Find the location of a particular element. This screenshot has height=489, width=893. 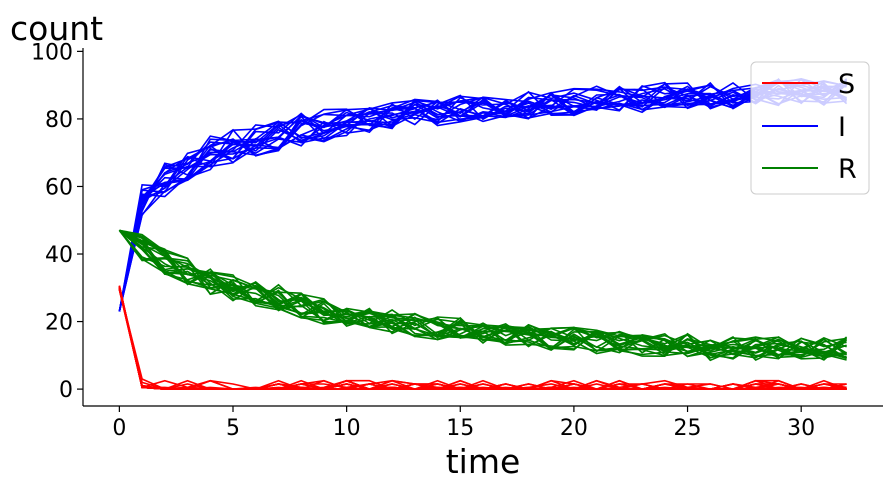

legend: S I R is located at coordinates (810, 128).